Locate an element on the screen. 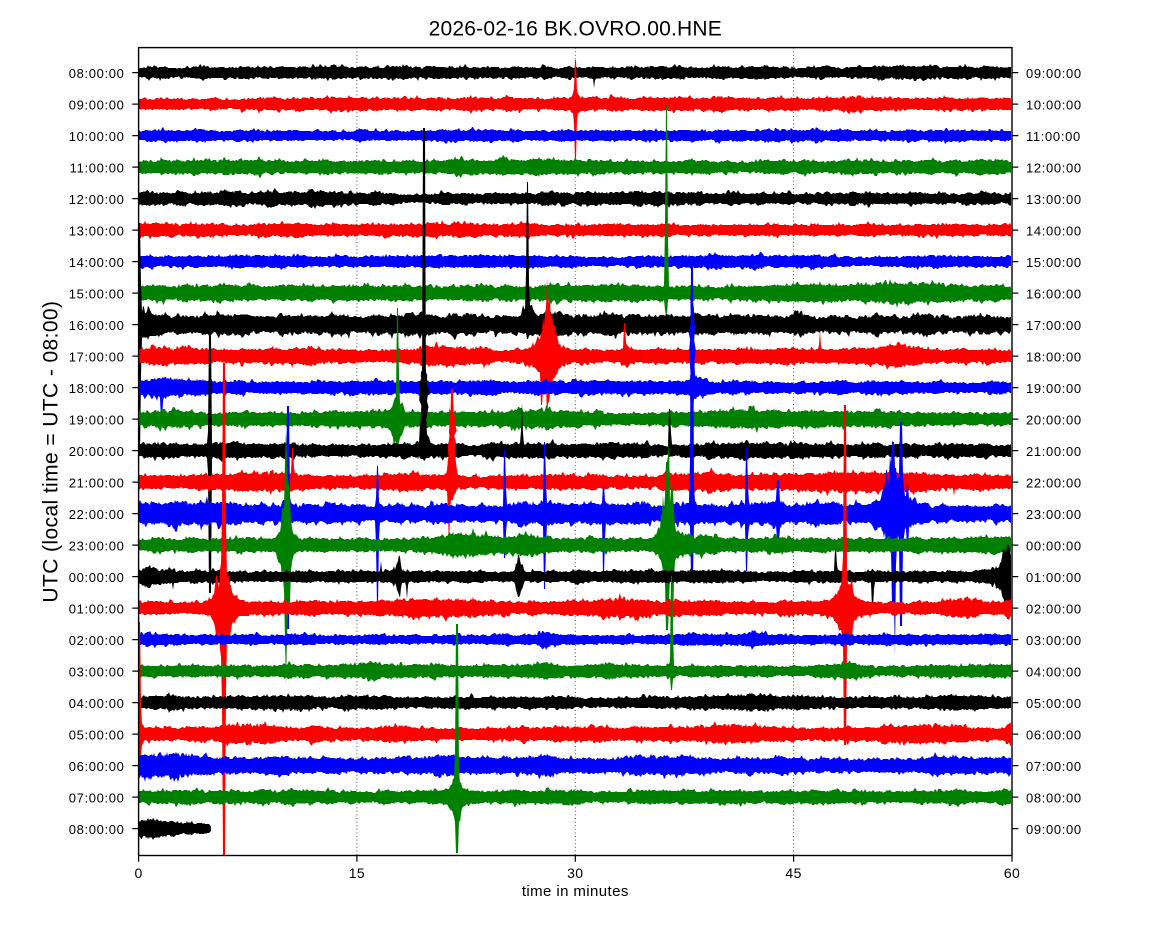 The height and width of the screenshot is (950, 1150). svg-text: 45 is located at coordinates (793, 873).